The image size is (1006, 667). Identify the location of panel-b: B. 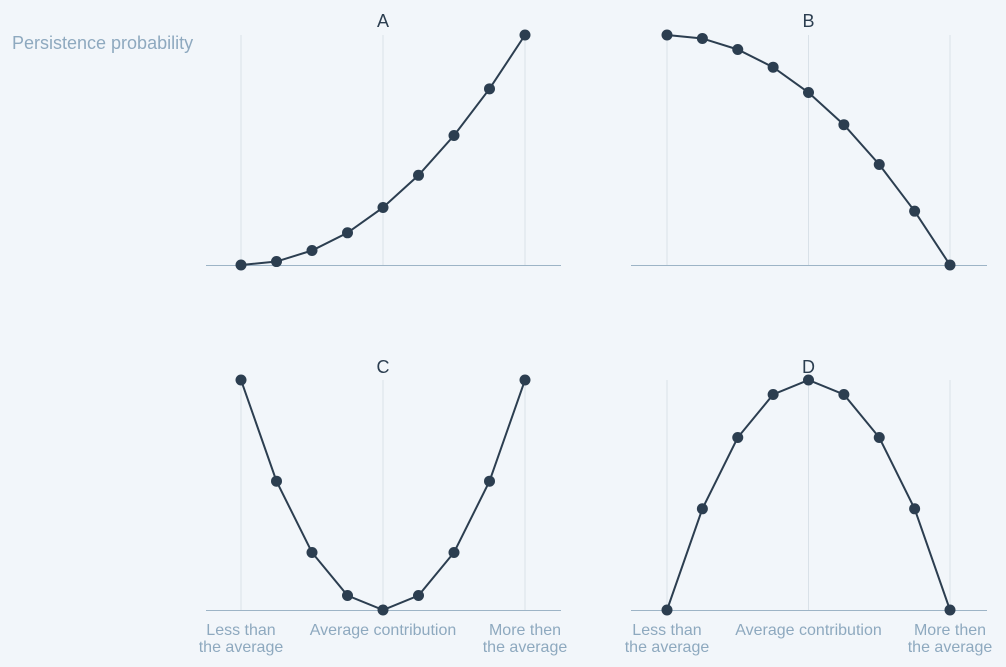
(809, 141).